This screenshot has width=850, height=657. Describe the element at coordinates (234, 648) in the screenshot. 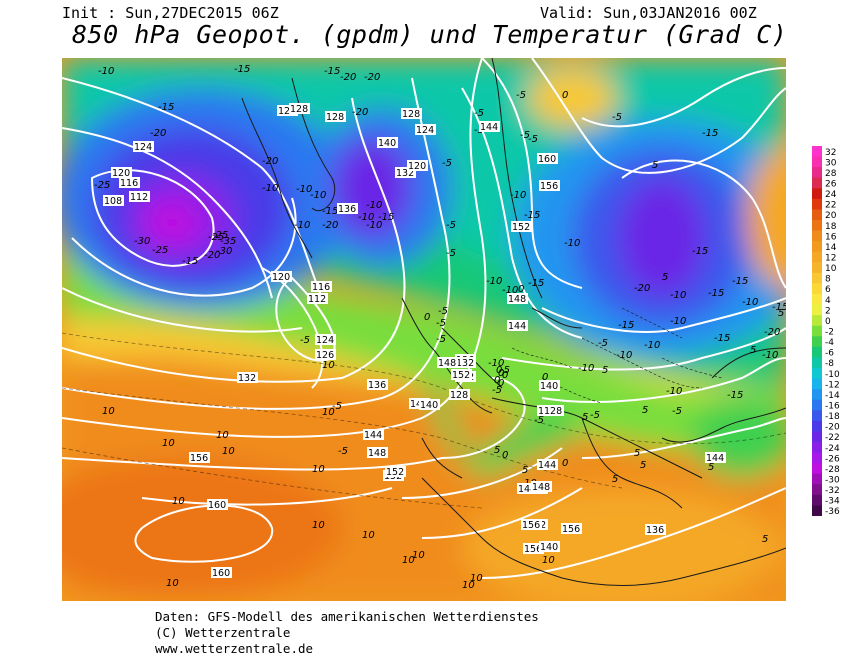

I see `footer-website: www.wetterzentrale.de` at that location.